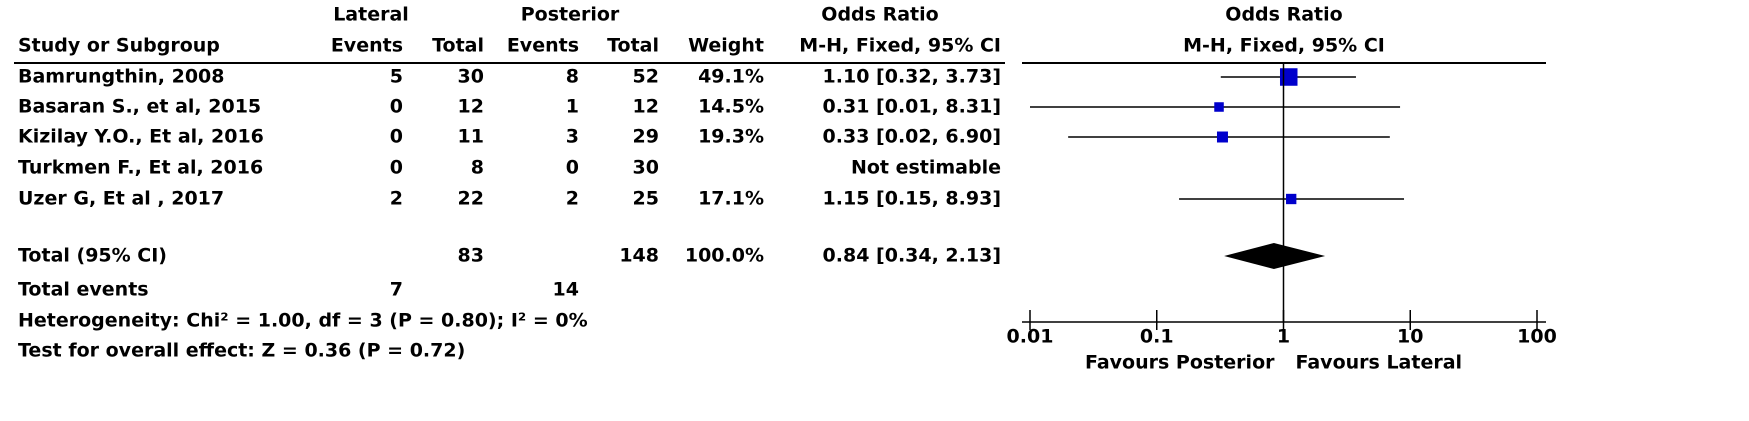 This screenshot has width=1749, height=421. Describe the element at coordinates (731, 107) in the screenshot. I see `weight-label: 14.5%` at that location.